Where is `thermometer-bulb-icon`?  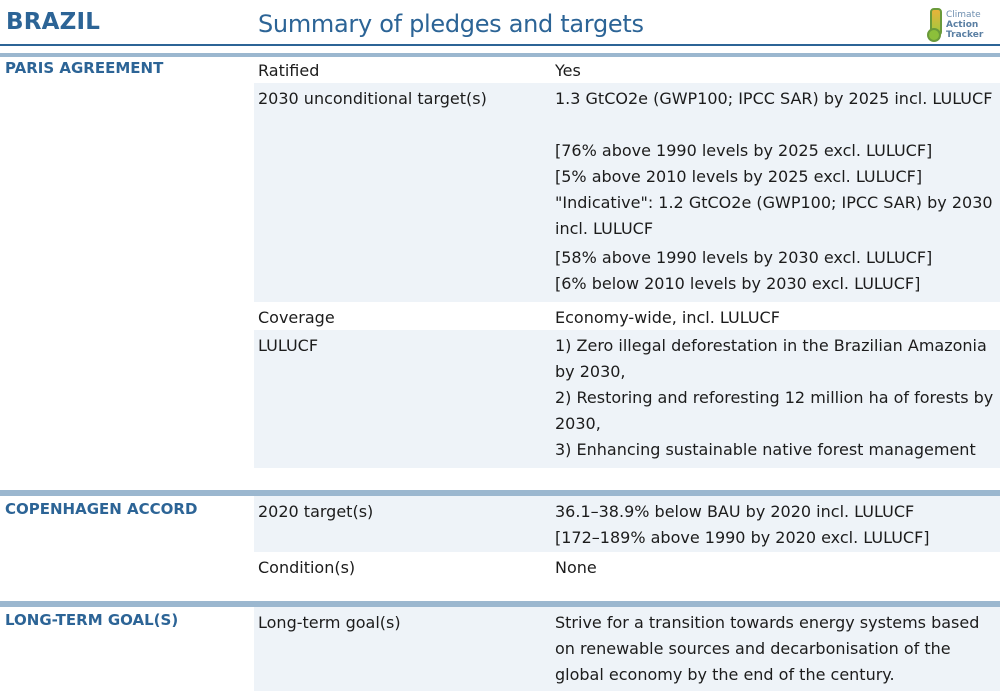 thermometer-bulb-icon is located at coordinates (934, 35).